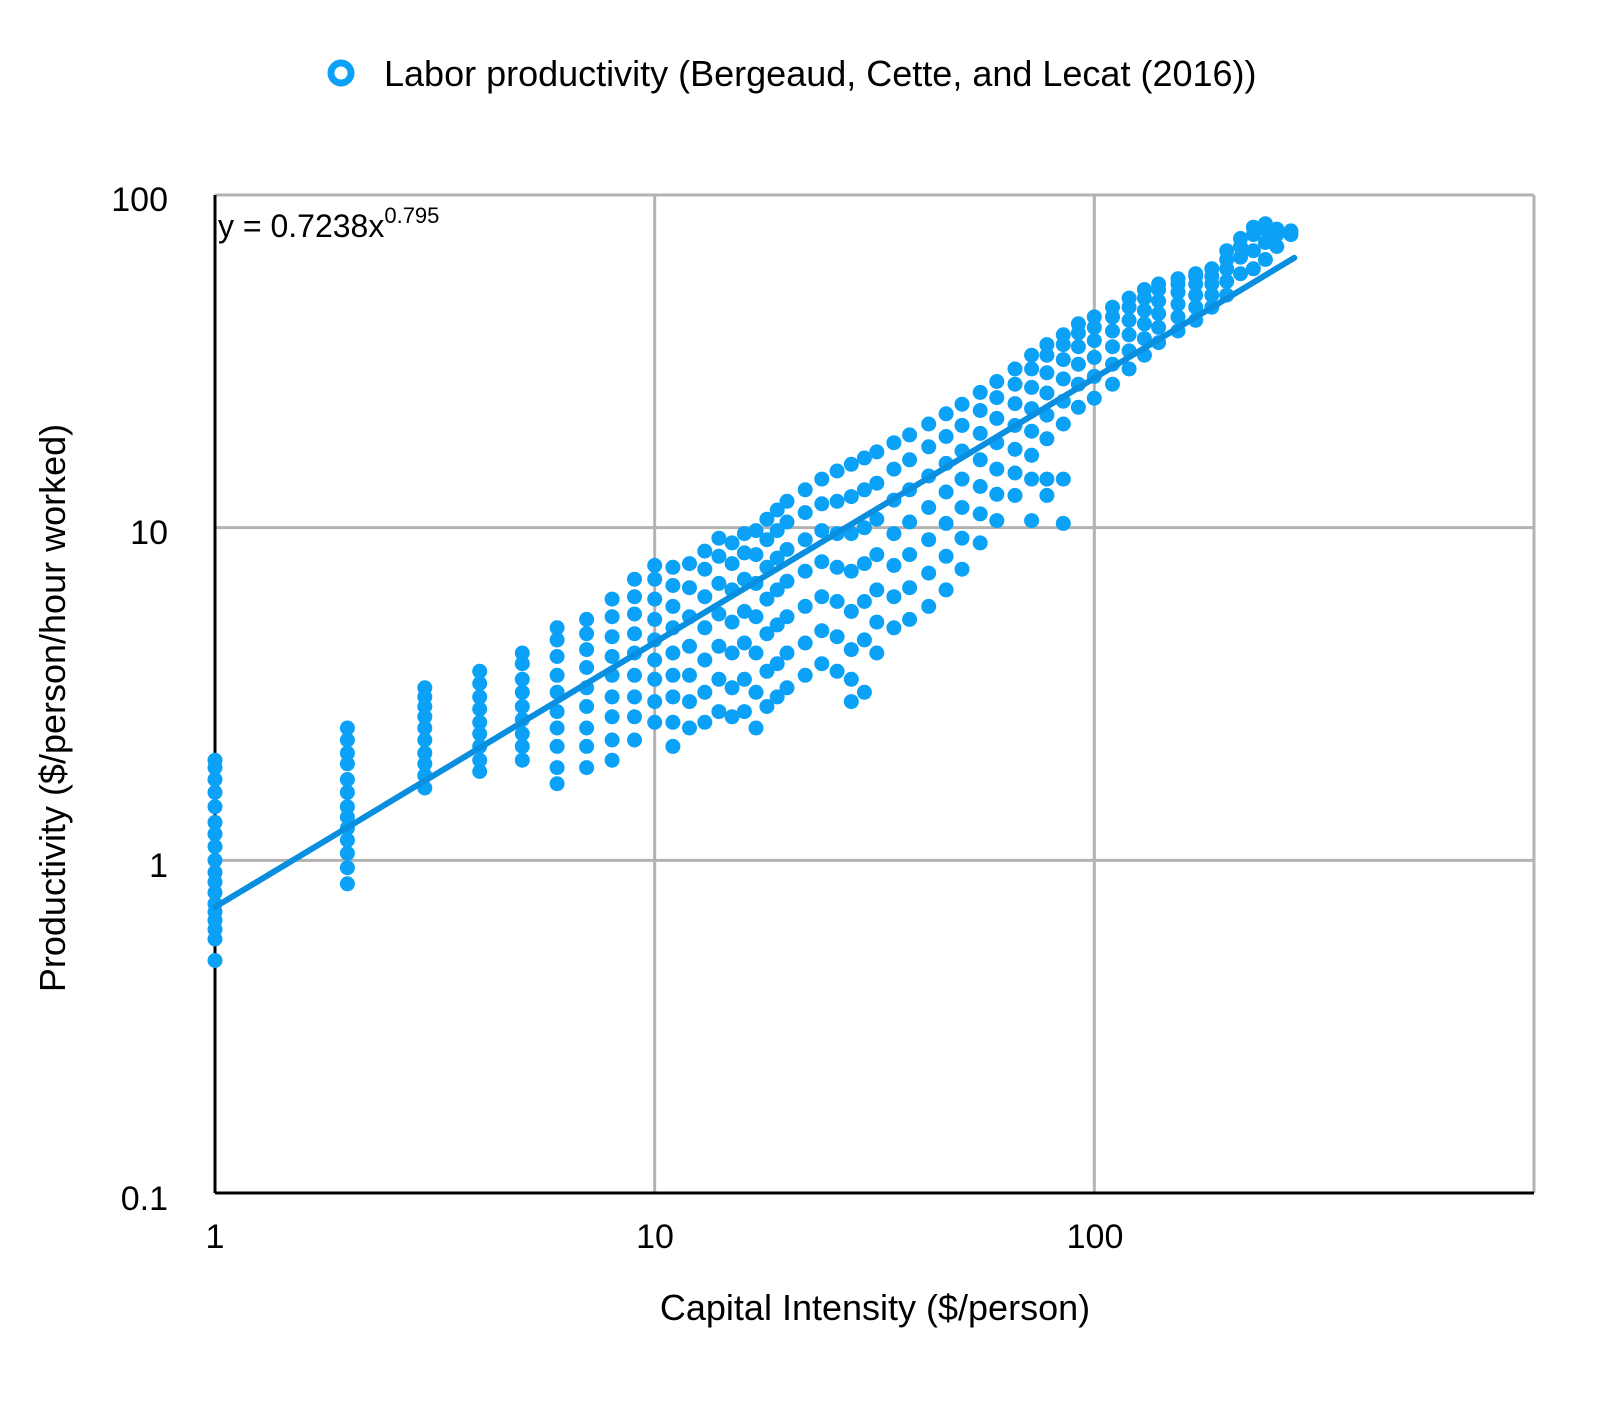  What do you see at coordinates (139, 699) in the screenshot?
I see `y-tick-labels: 100 10 1 0.1` at bounding box center [139, 699].